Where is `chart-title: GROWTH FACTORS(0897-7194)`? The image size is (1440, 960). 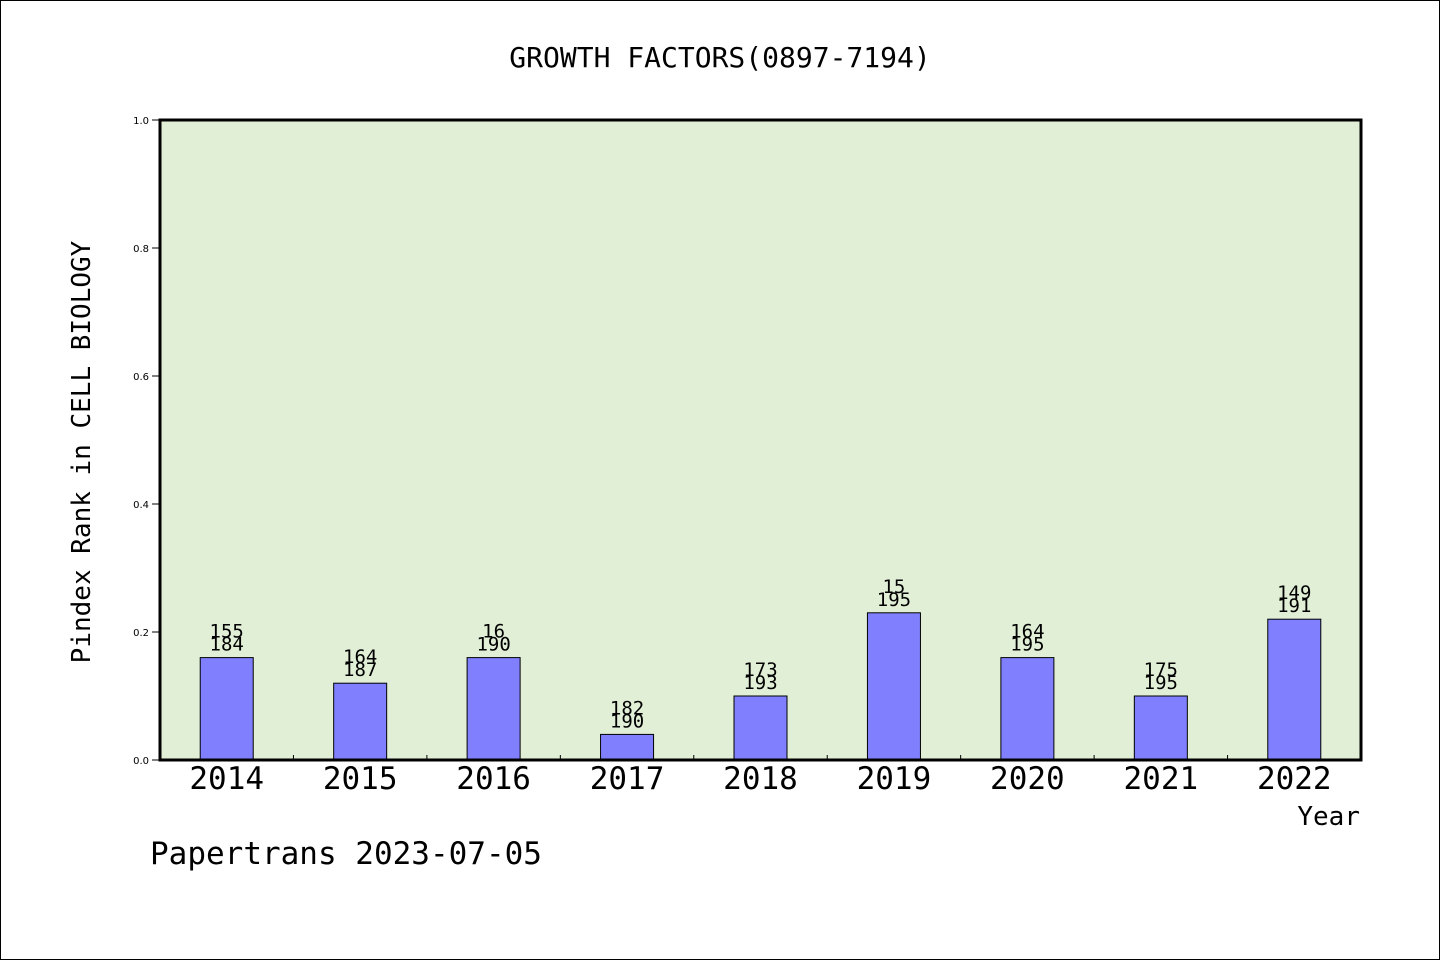
chart-title: GROWTH FACTORS(0897-7194) is located at coordinates (719, 57).